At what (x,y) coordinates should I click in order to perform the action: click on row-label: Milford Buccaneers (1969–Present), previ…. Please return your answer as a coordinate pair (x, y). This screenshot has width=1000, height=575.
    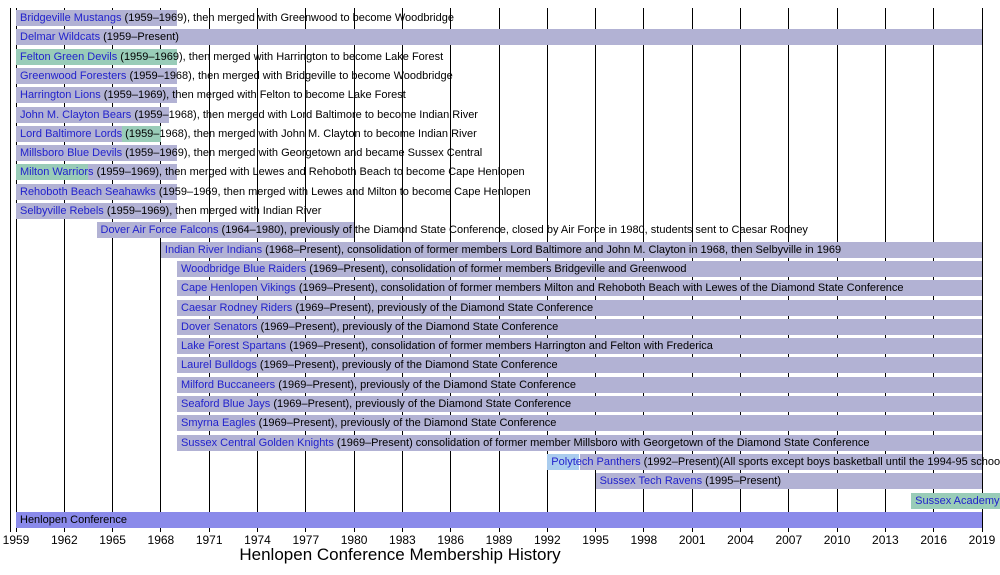
    Looking at the image, I should click on (378, 385).